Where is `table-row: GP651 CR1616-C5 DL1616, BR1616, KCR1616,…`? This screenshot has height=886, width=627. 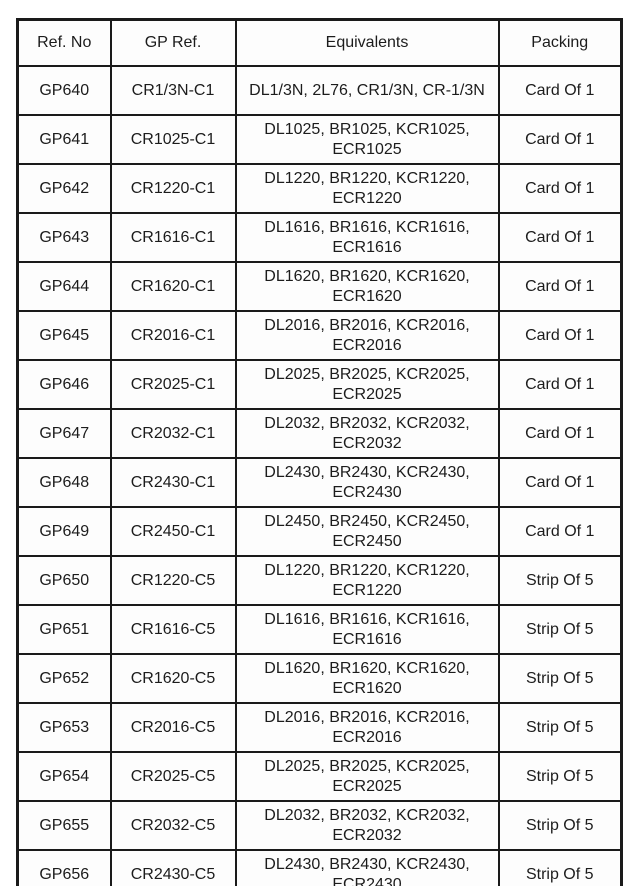 table-row: GP651 CR1616-C5 DL1616, BR1616, KCR1616,… is located at coordinates (319, 629).